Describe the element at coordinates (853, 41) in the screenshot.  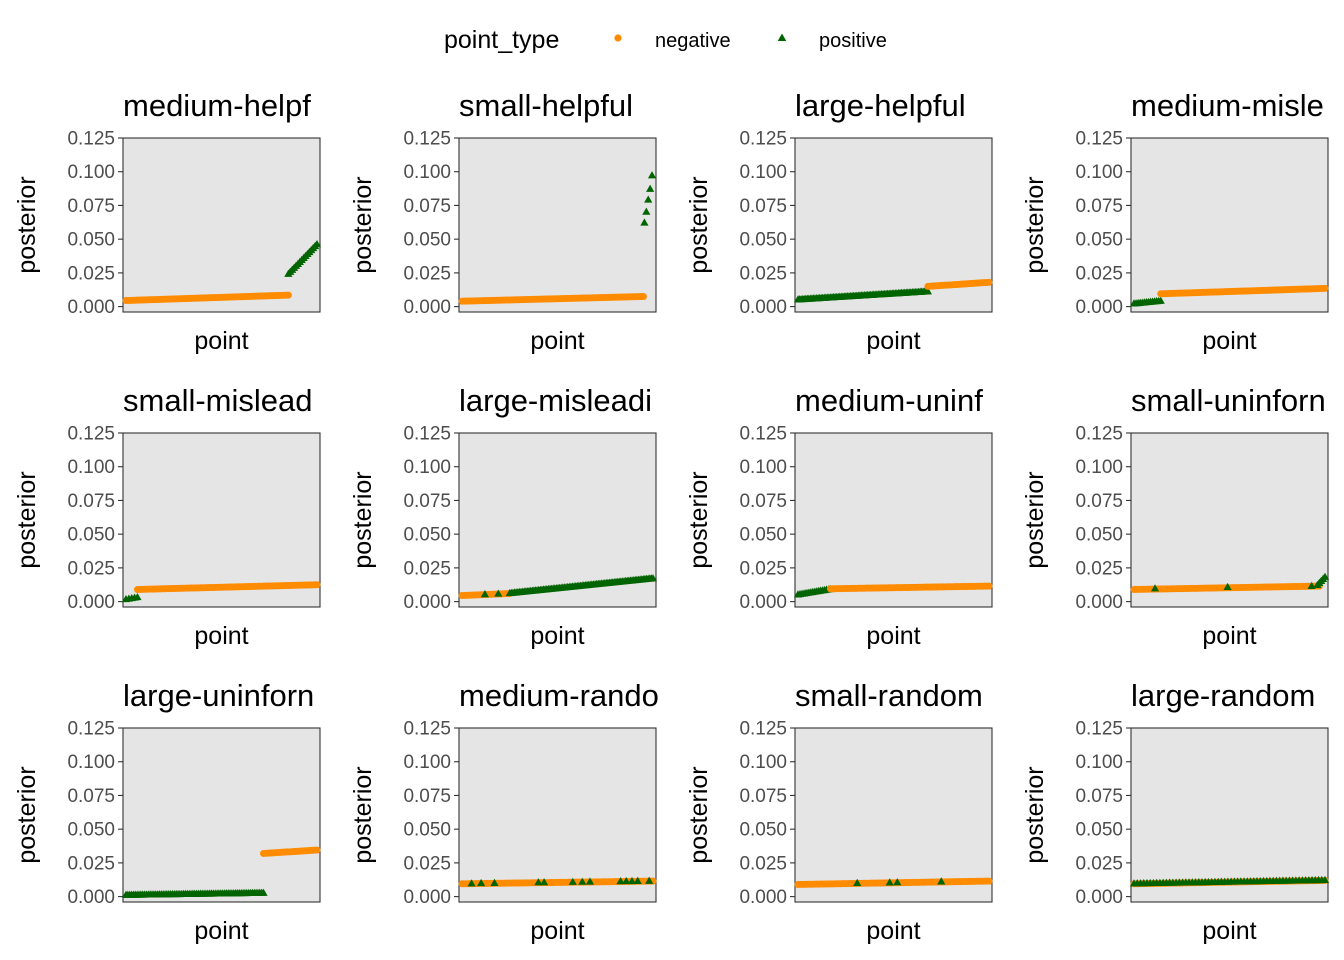
I see `legend-label-positive: positive` at that location.